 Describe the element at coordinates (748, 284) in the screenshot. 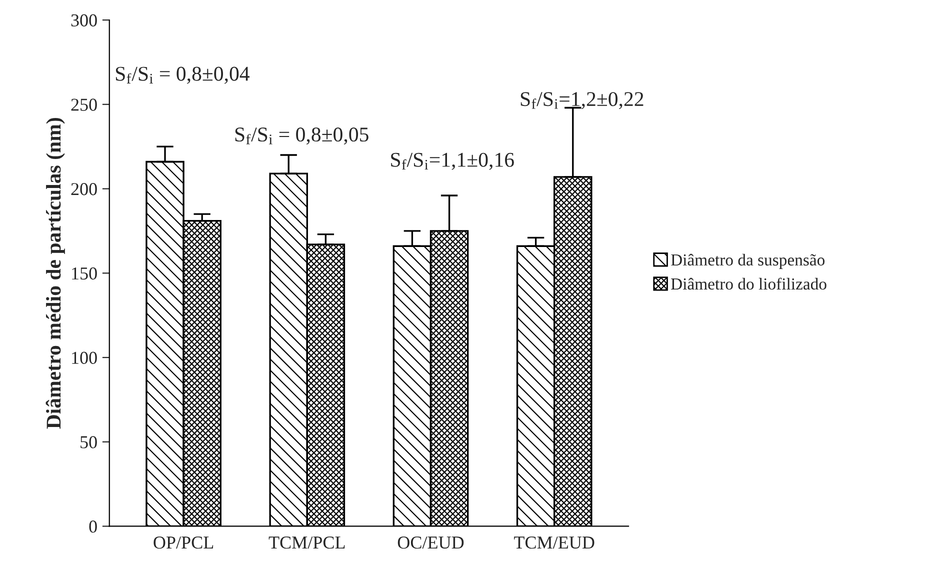

I see `legend-label: Diâmetro do liofilizado` at that location.